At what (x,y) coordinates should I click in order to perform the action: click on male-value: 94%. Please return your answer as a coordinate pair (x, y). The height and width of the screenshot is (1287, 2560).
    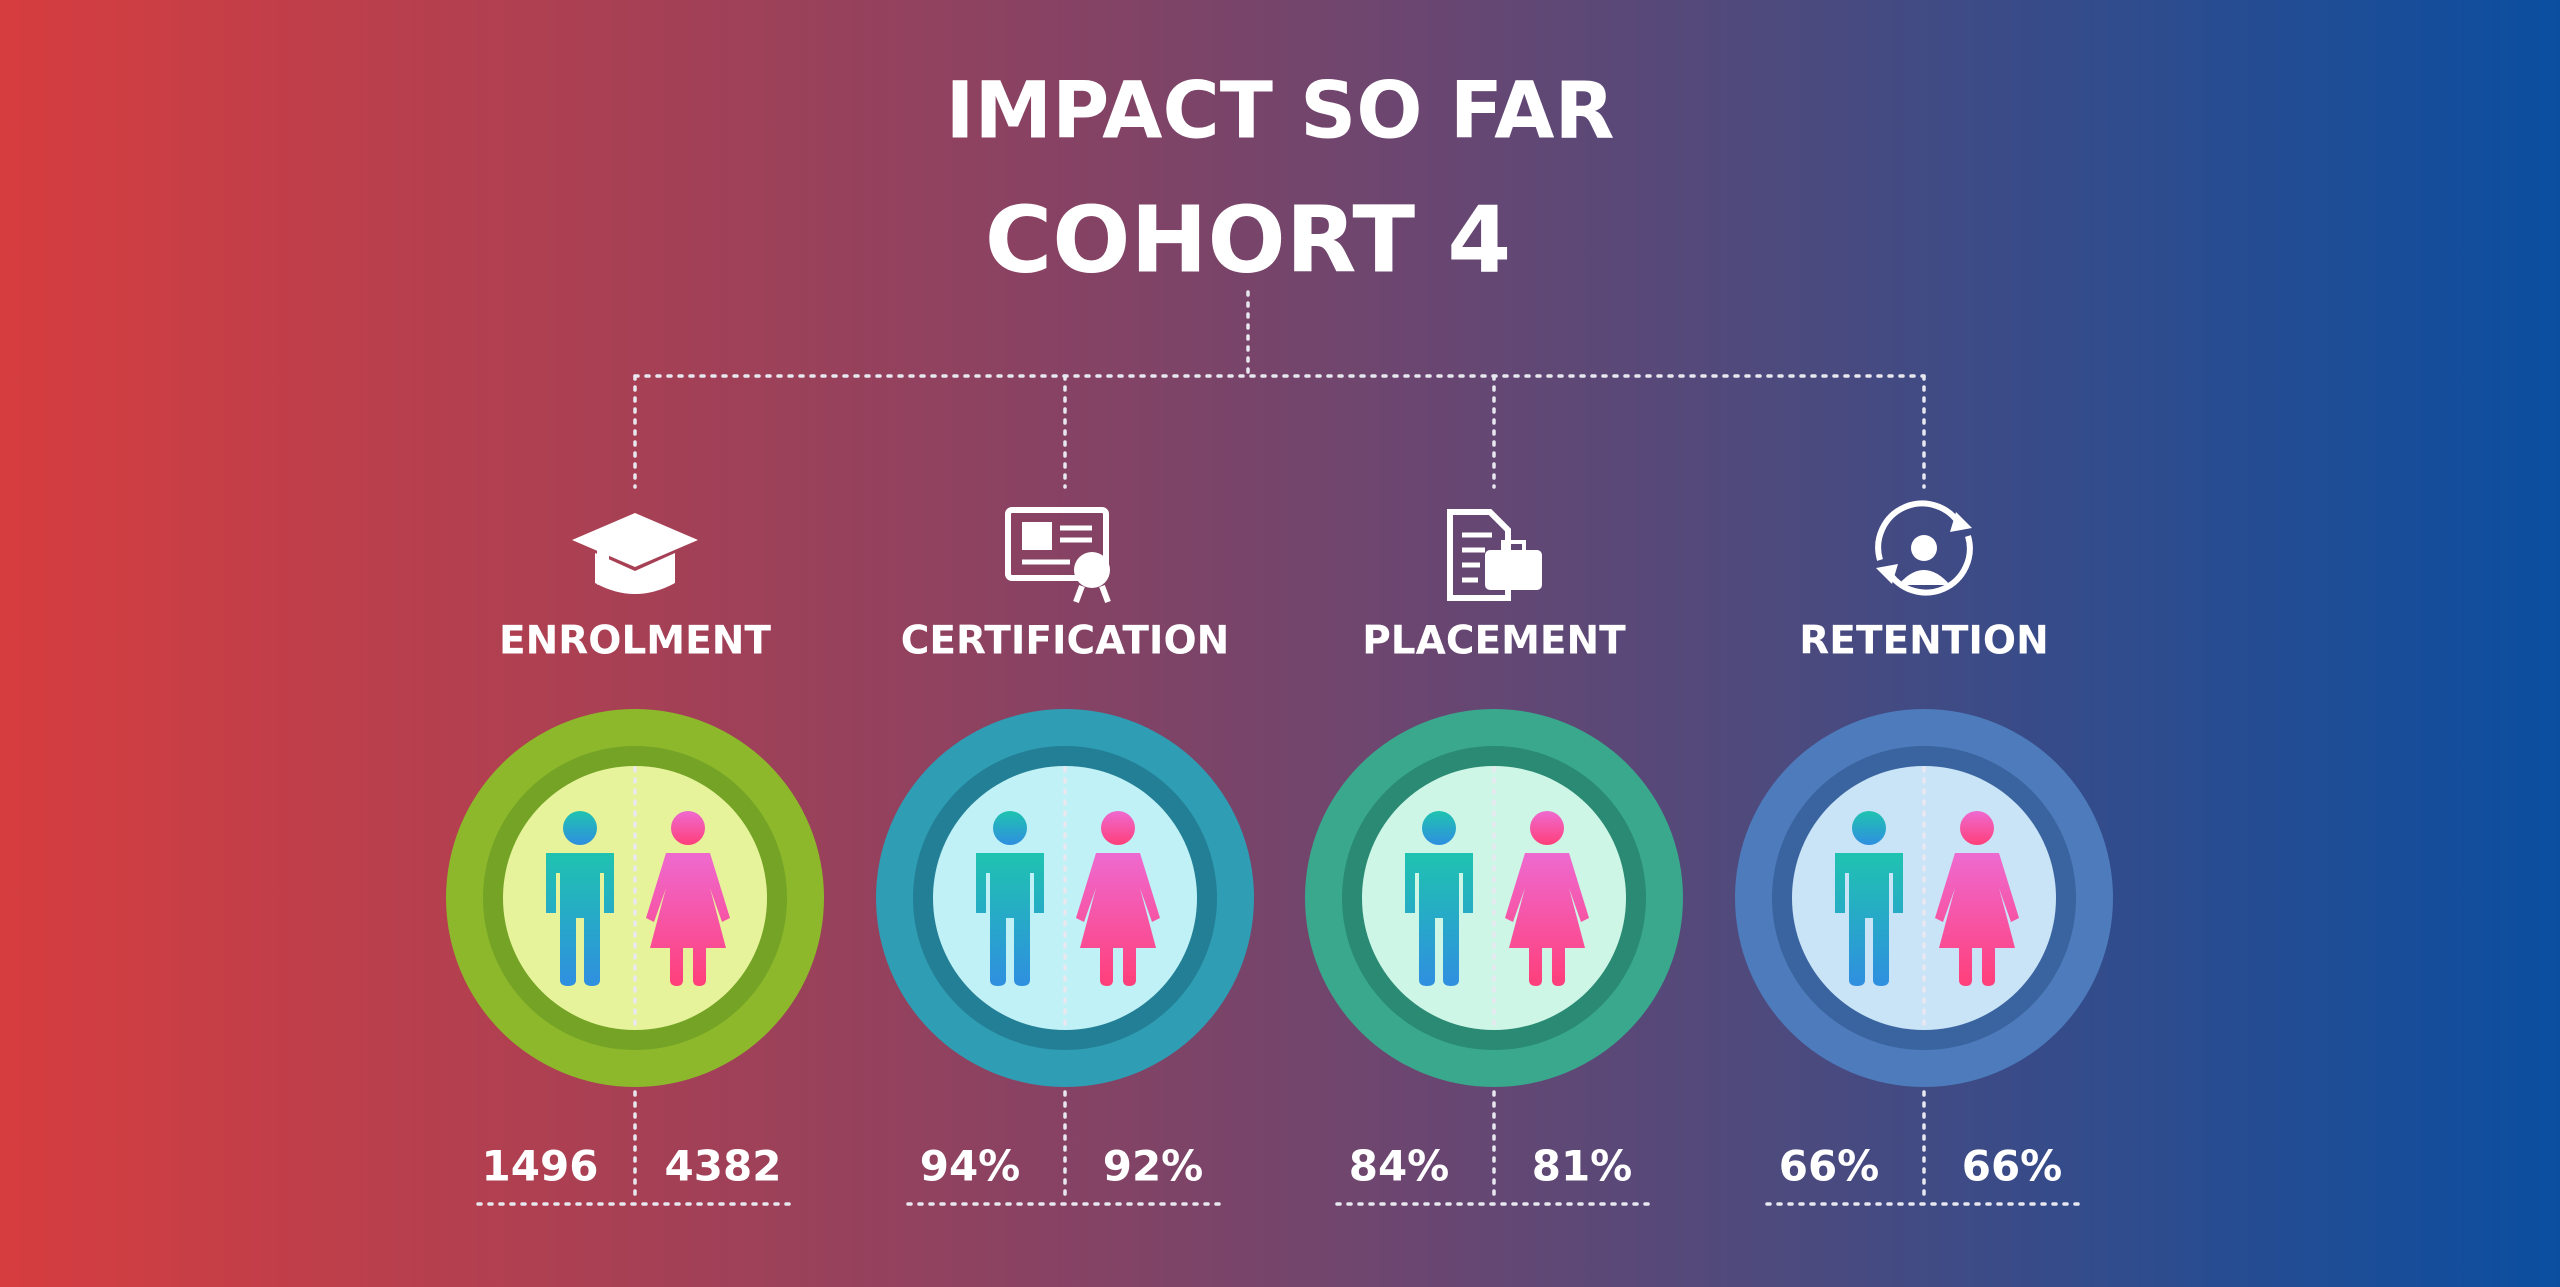
    Looking at the image, I should click on (970, 1166).